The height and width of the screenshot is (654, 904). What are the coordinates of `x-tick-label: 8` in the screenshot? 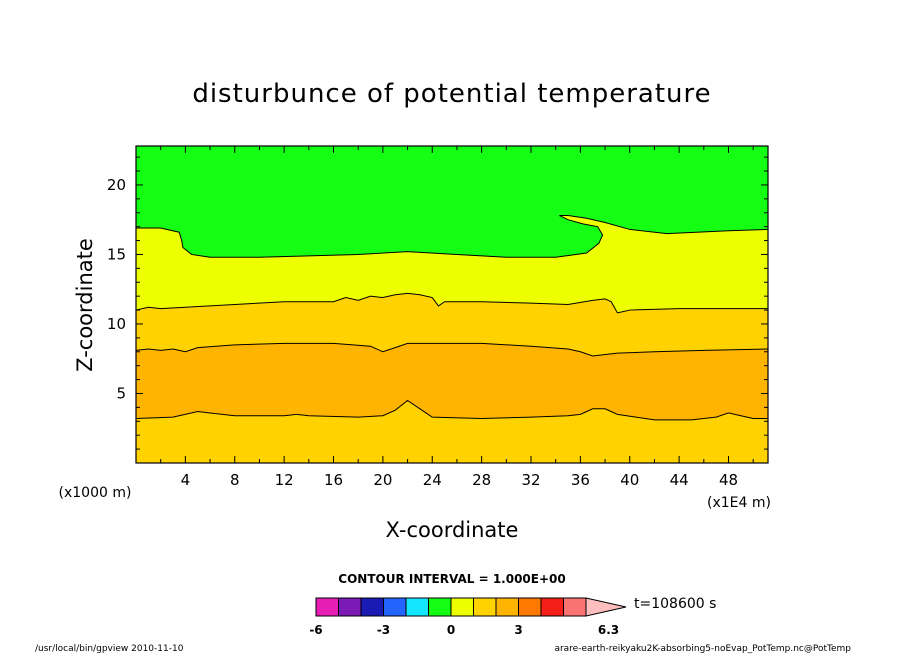 It's located at (235, 480).